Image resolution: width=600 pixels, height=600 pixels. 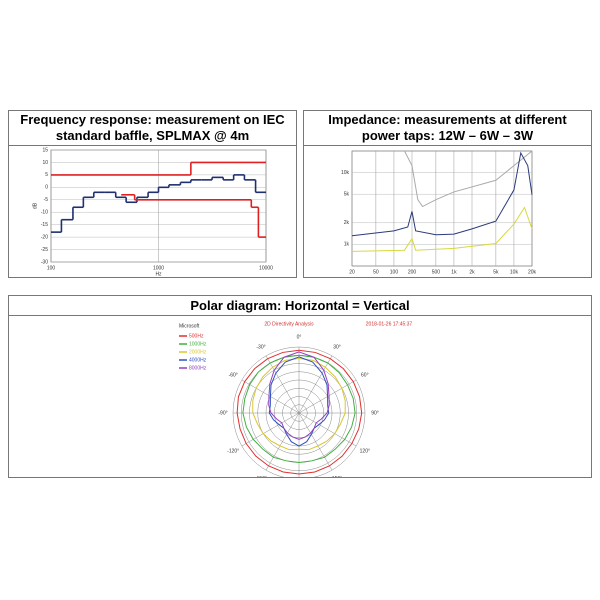 I want to click on y-tick-label: -5, so click(x=46, y=200).